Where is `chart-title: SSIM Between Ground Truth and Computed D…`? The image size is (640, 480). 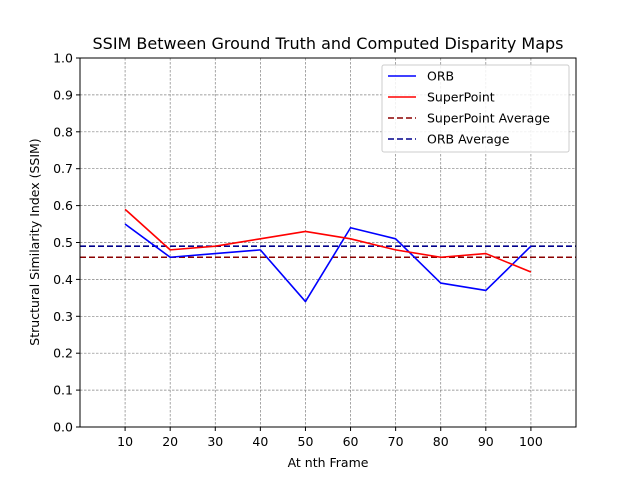
chart-title: SSIM Between Ground Truth and Computed D… is located at coordinates (328, 43).